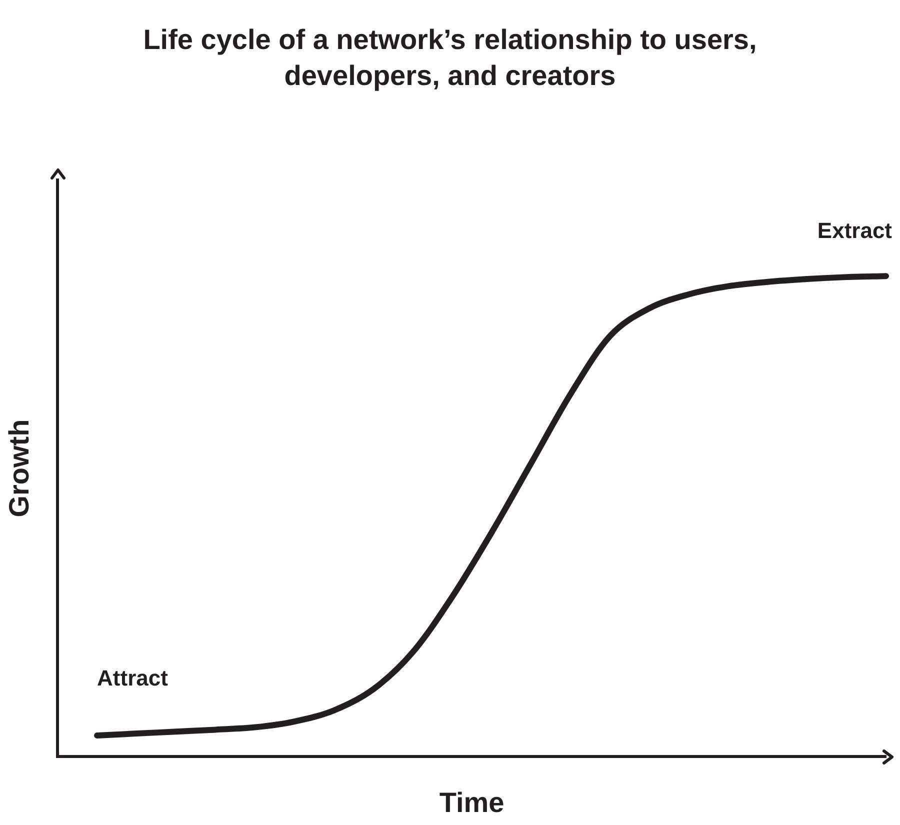 The image size is (900, 825). Describe the element at coordinates (471, 802) in the screenshot. I see `x-axis-title: Time` at that location.